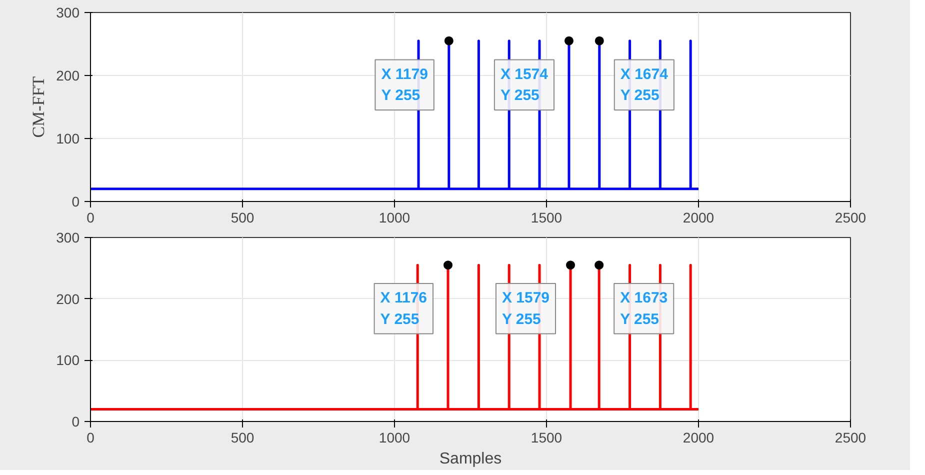 Image resolution: width=925 pixels, height=475 pixels. I want to click on x-axis-title: Samples, so click(470, 459).